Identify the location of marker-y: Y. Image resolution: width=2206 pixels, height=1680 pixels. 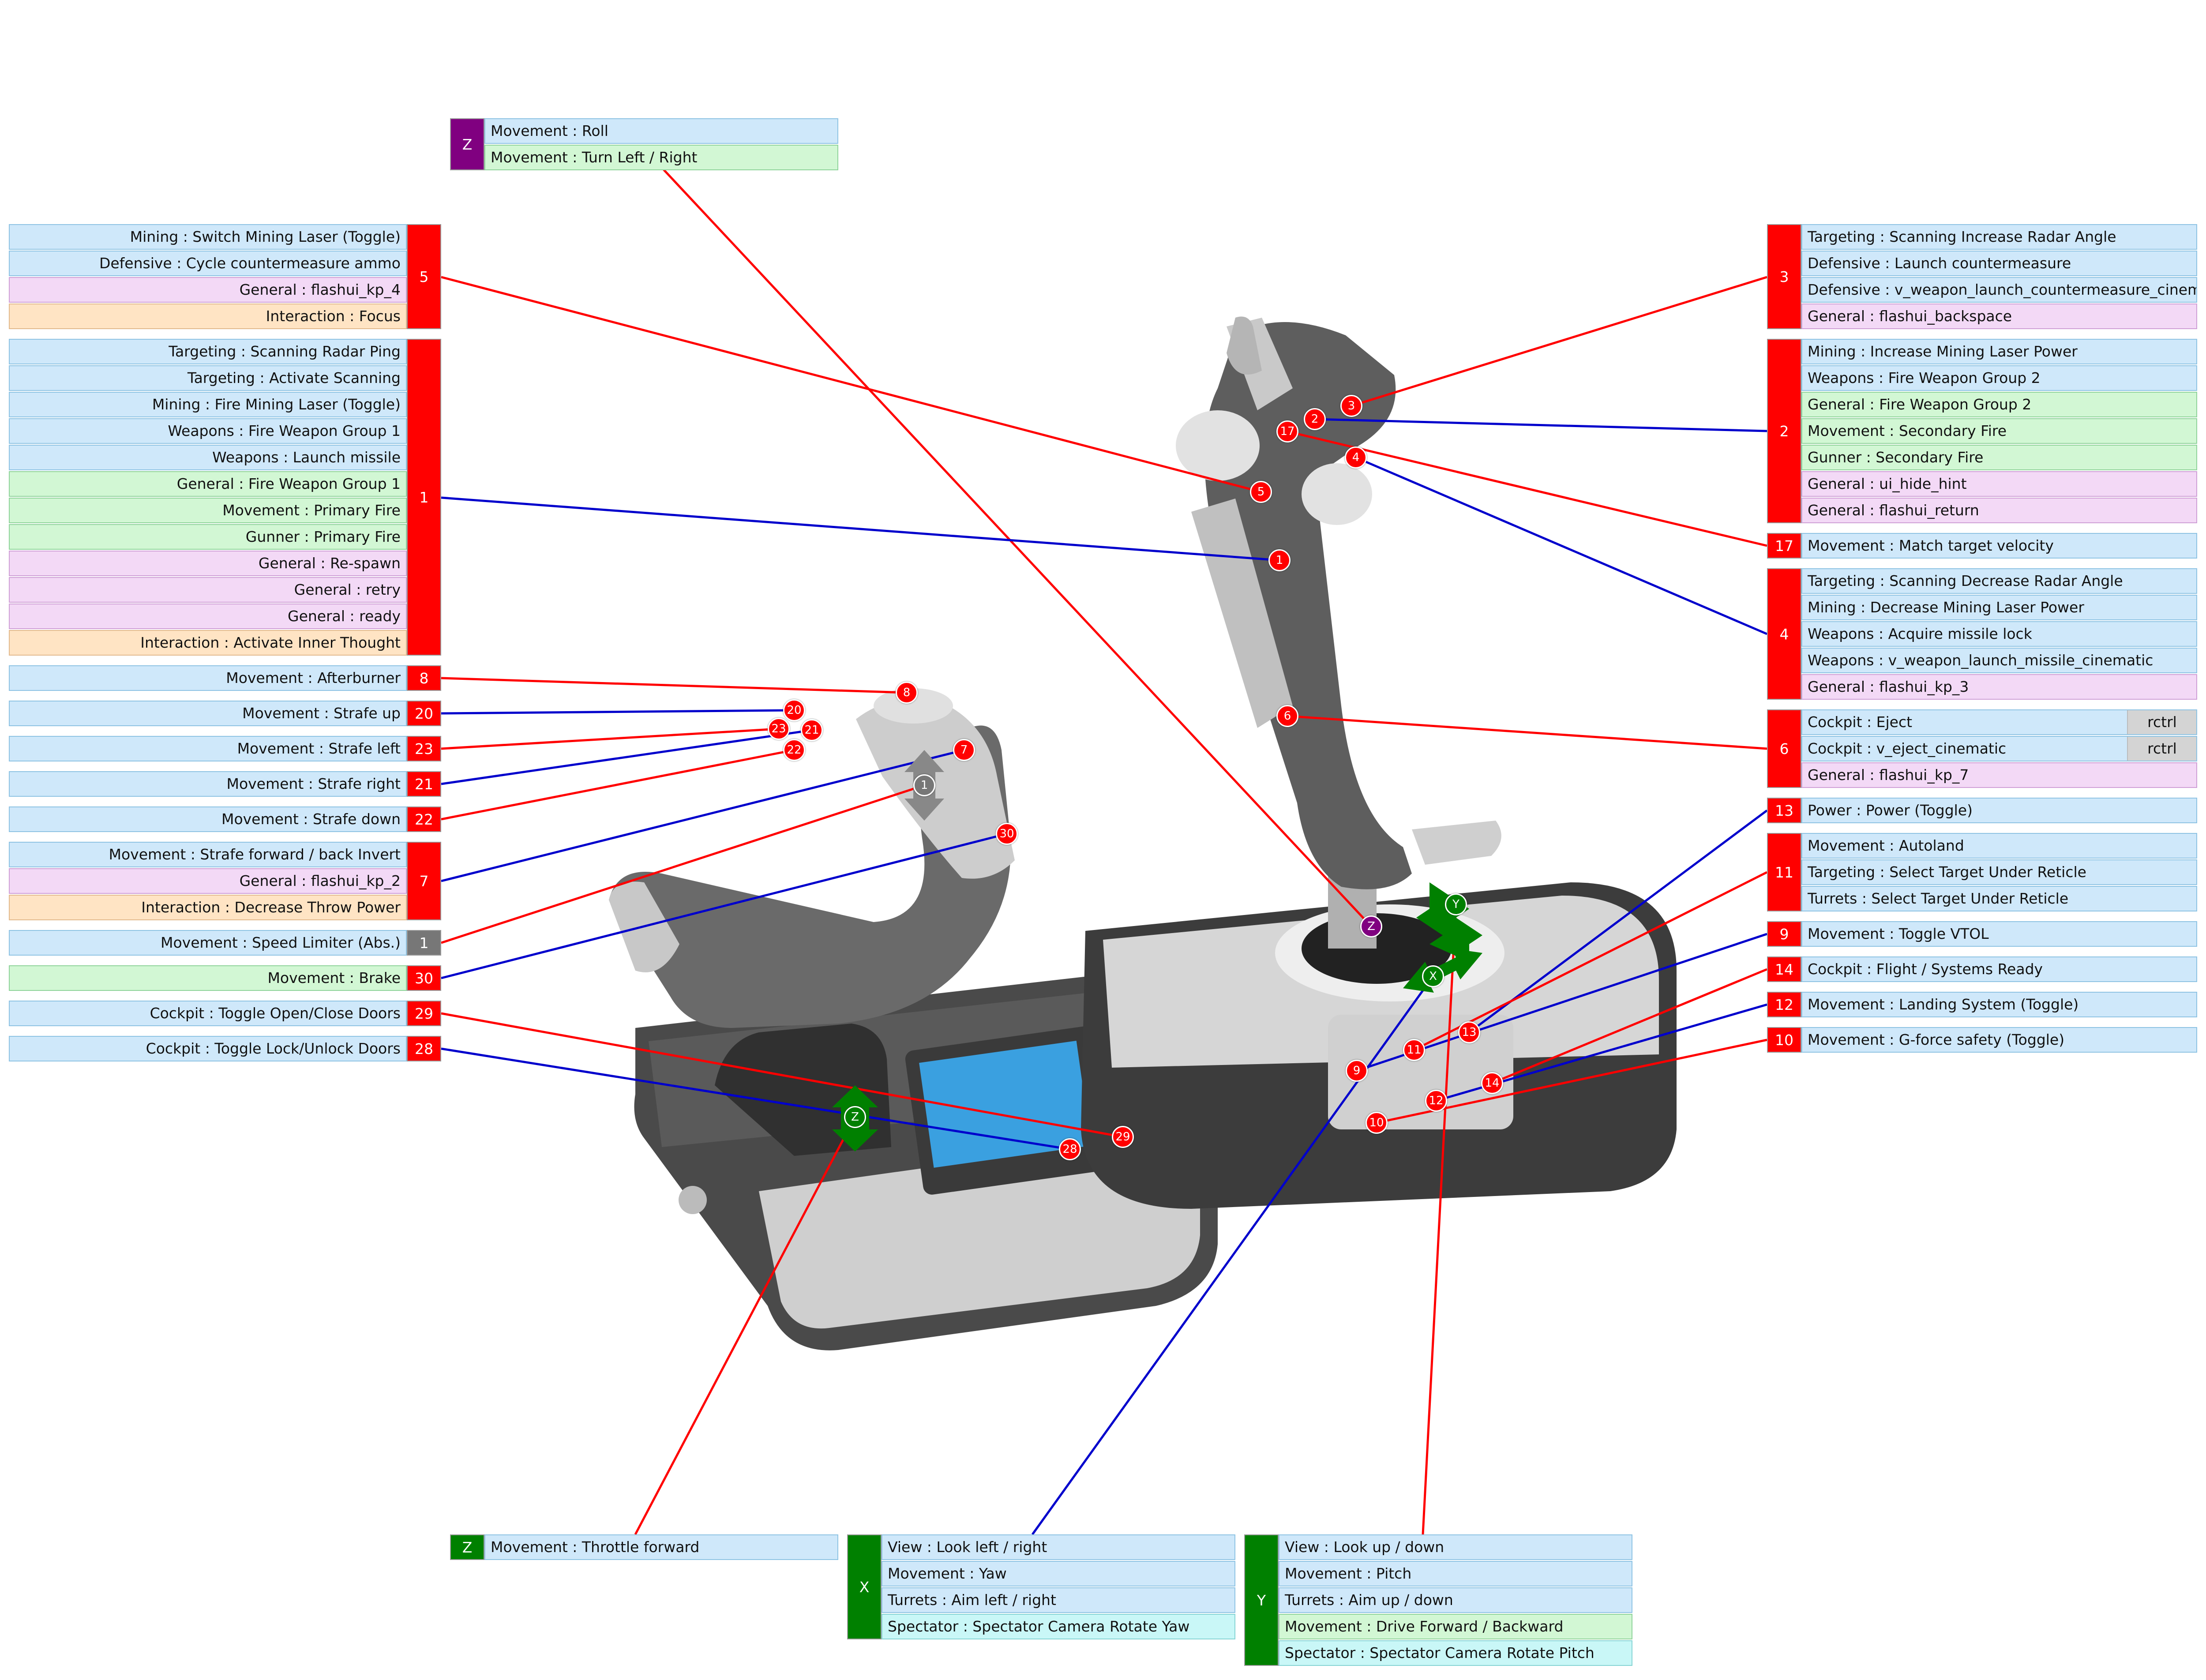
(1456, 904).